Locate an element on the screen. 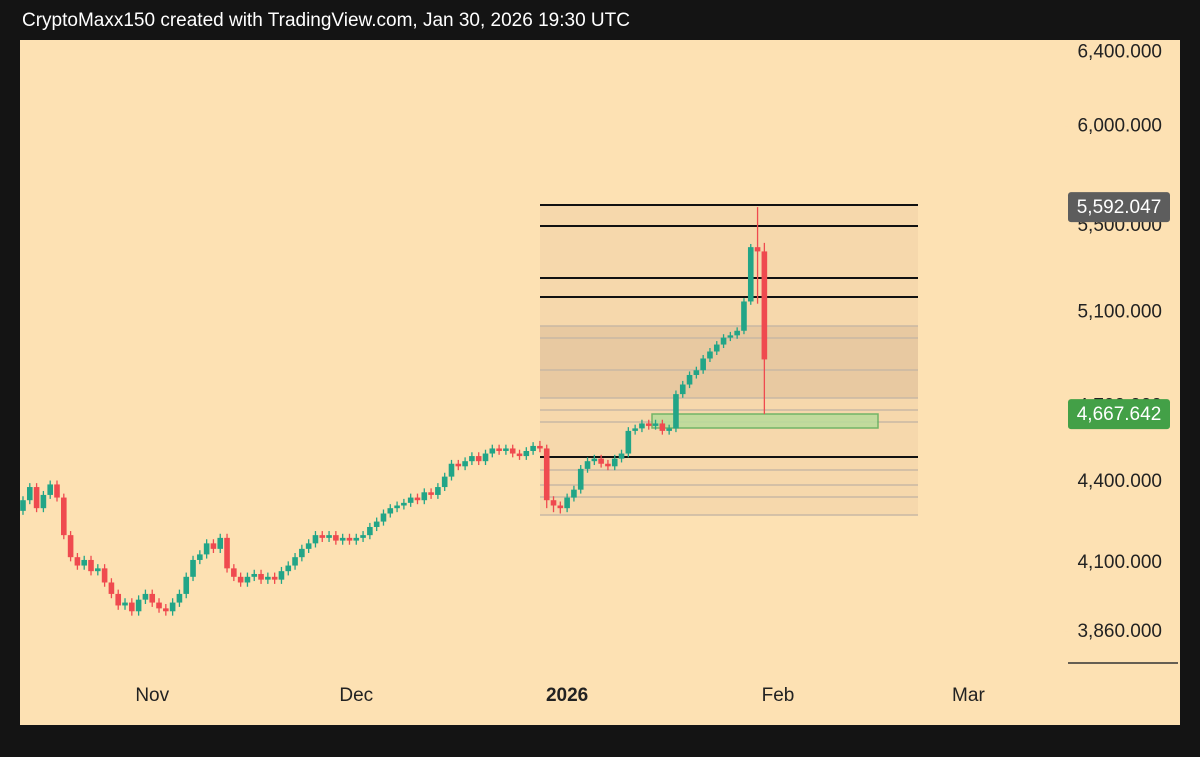 The image size is (1200, 757). x-tick-label: Nov is located at coordinates (152, 695).